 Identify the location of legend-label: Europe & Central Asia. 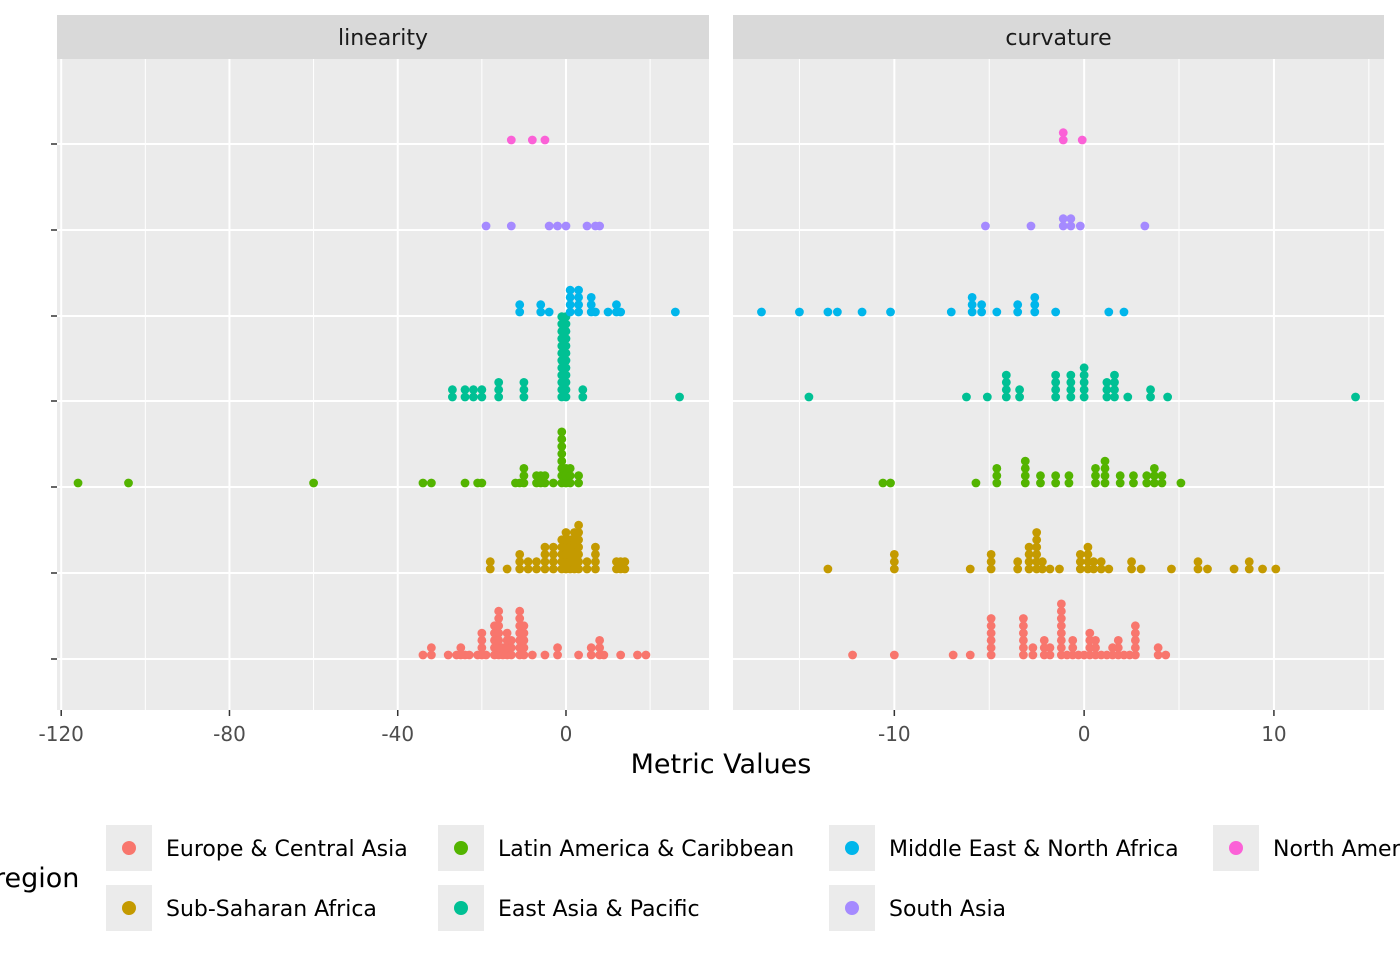
(287, 849).